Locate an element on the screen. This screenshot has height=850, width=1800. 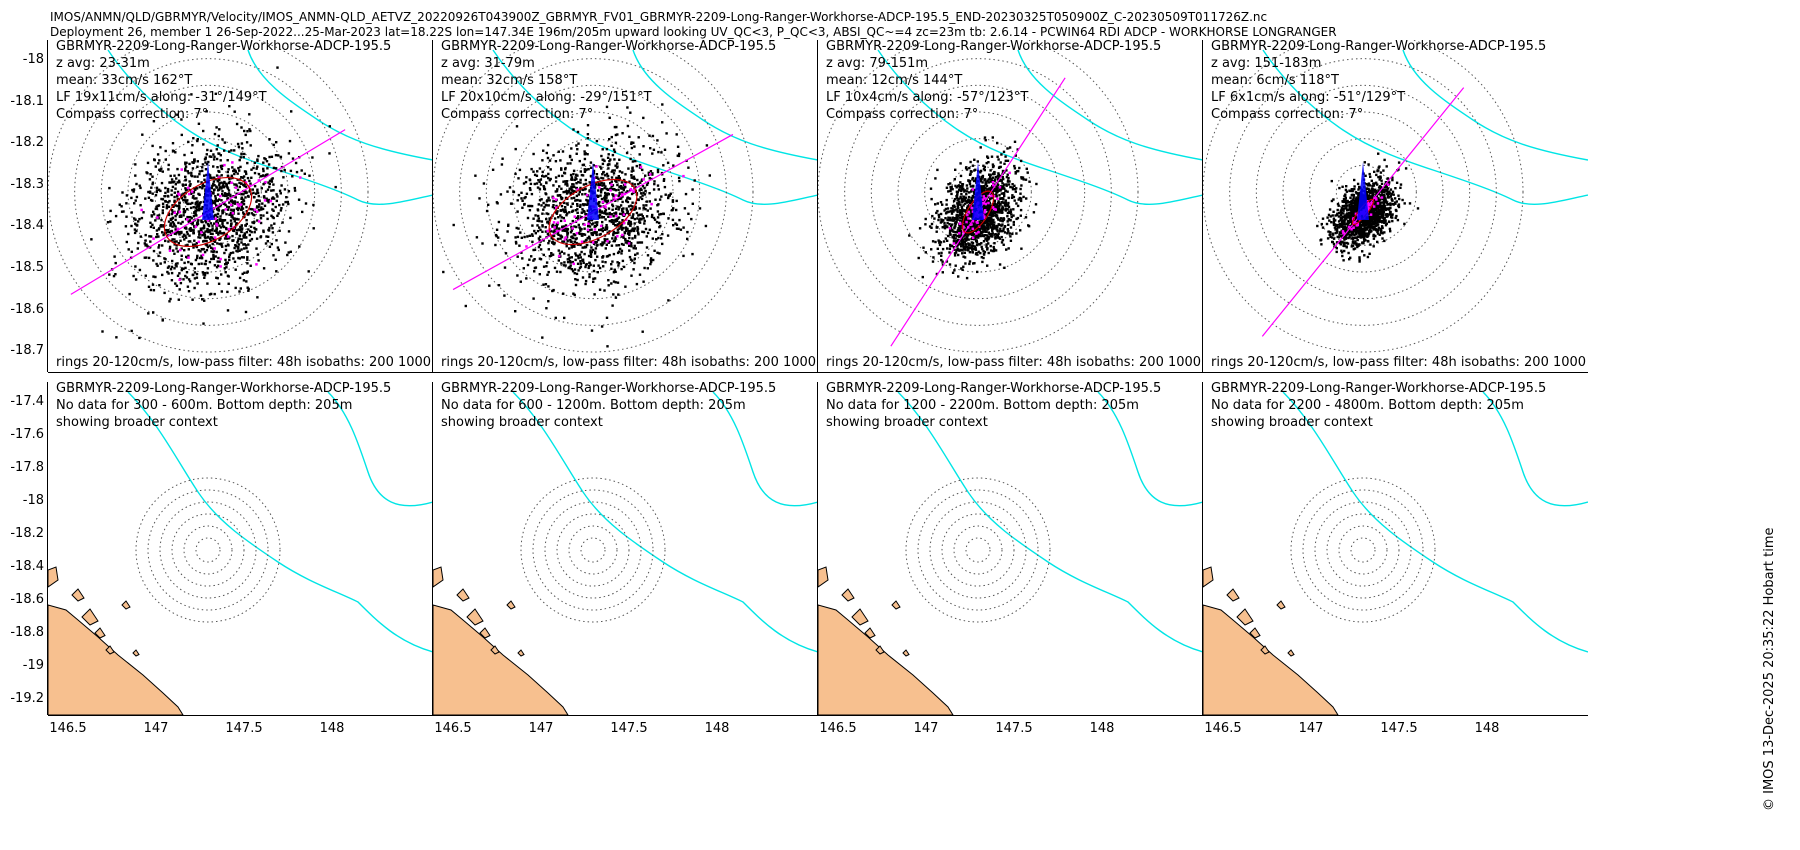
x-tick-label: 146.5 is located at coordinates (1223, 728).